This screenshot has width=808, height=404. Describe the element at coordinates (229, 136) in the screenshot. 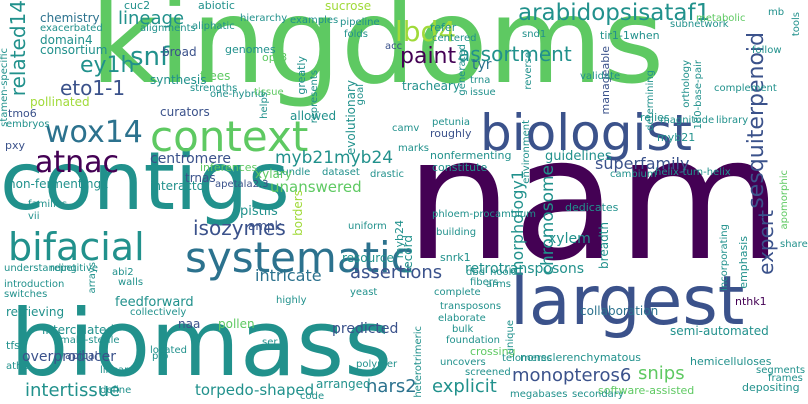

I see `word: context` at that location.